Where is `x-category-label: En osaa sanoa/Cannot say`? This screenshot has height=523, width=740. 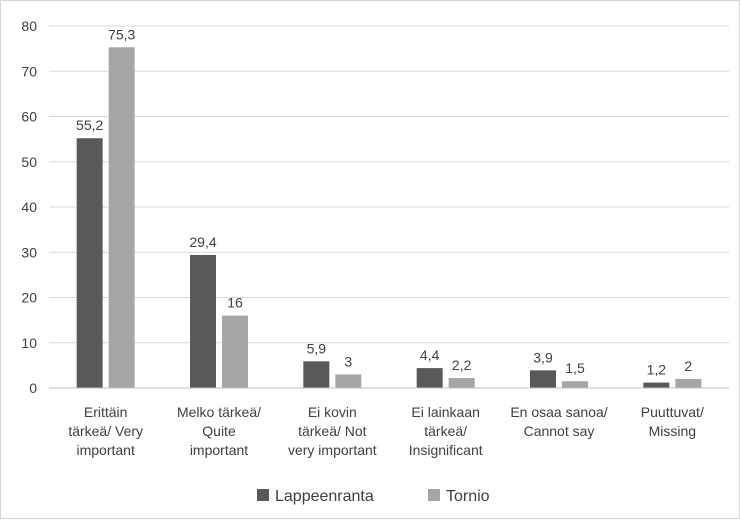
x-category-label: En osaa sanoa/Cannot say is located at coordinates (558, 421).